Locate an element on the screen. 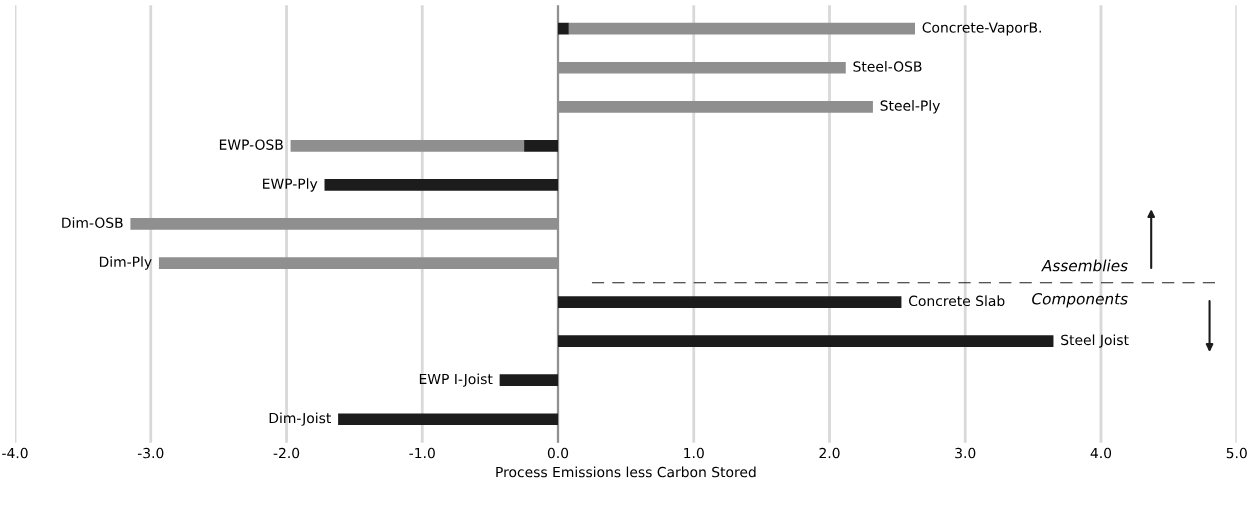 Image resolution: width=1253 pixels, height=527 pixels. annotation: Components is located at coordinates (1080, 300).